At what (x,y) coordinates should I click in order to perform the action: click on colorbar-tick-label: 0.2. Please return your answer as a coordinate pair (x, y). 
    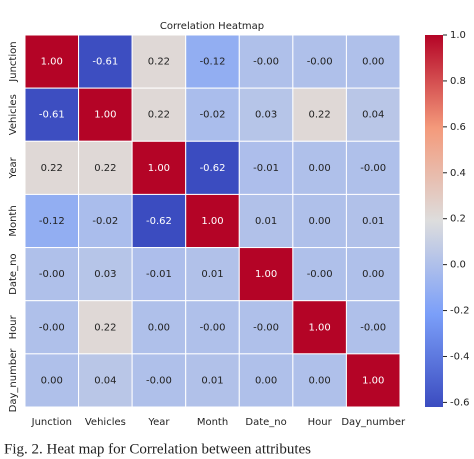
    Looking at the image, I should click on (458, 219).